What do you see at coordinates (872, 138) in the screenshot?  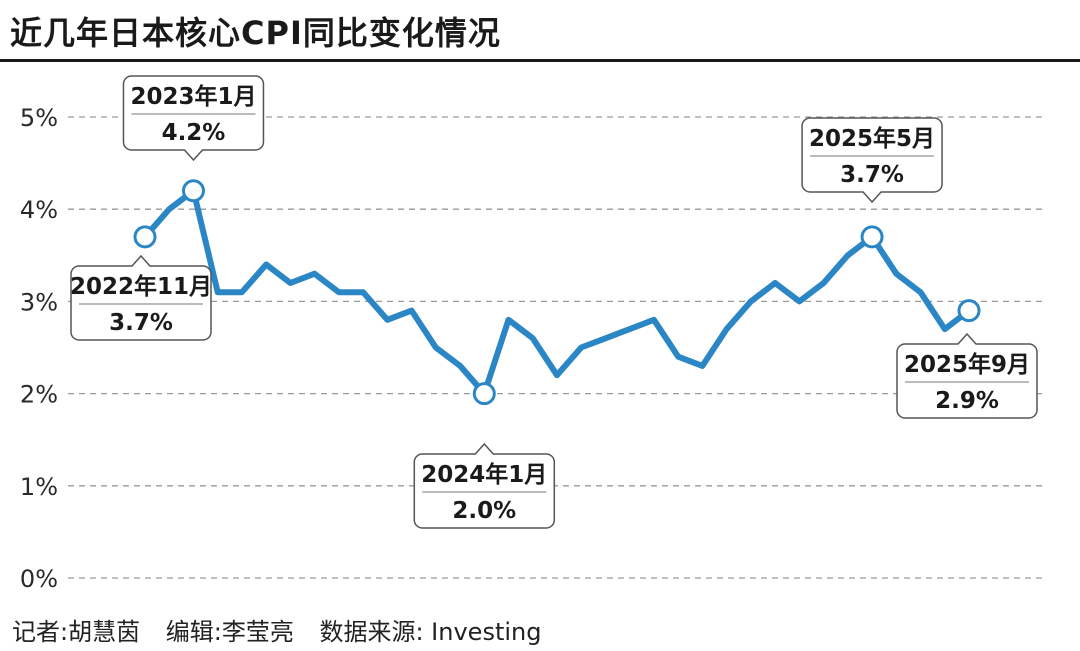 I see `callout-date-label: 2025年5月` at bounding box center [872, 138].